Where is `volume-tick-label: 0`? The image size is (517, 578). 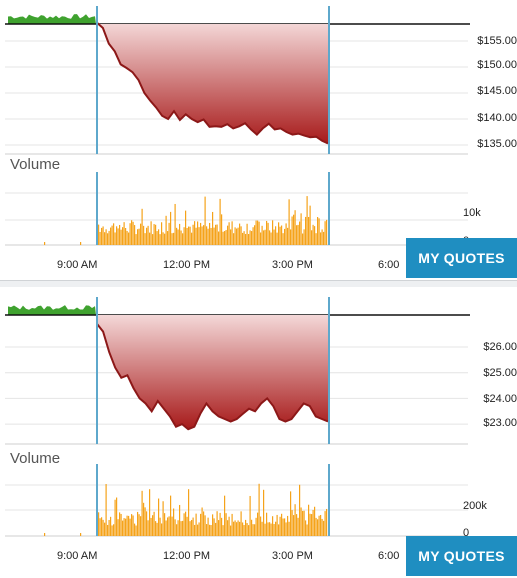
volume-tick-label: 0 is located at coordinates (466, 533).